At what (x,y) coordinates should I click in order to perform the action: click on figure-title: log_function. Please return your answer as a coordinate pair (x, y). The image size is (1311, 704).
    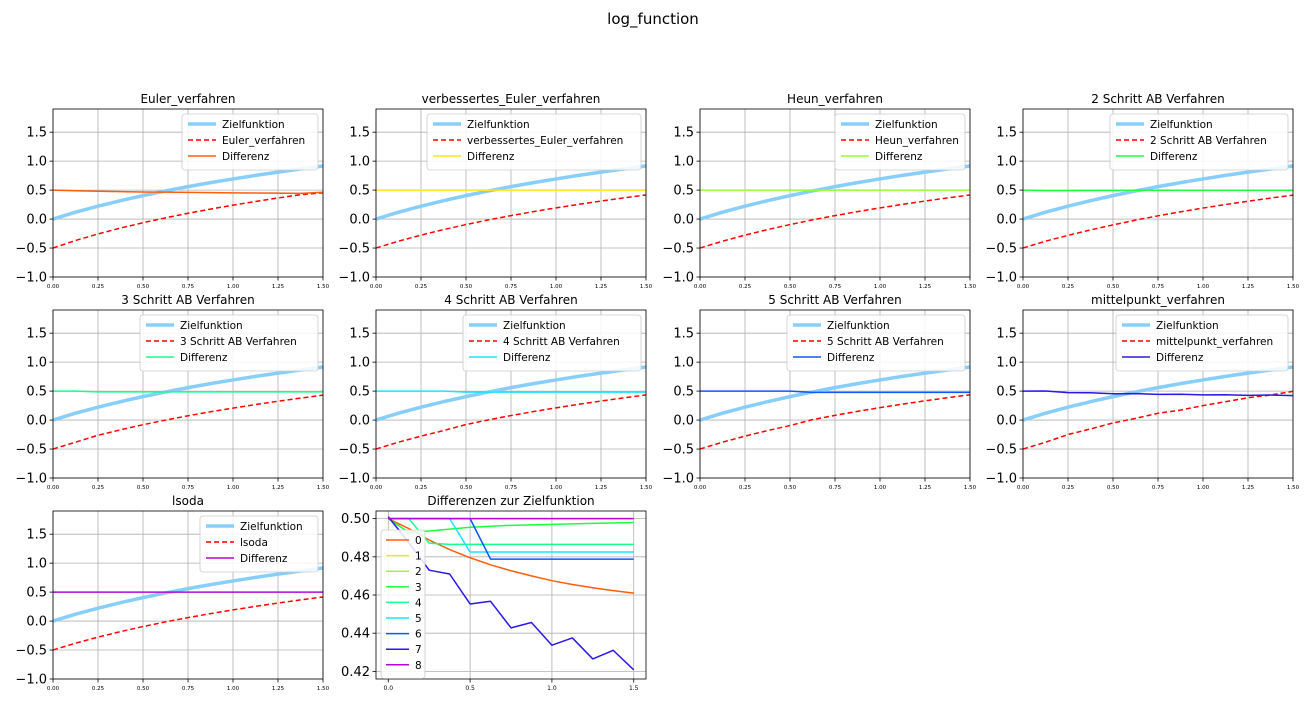
    Looking at the image, I should click on (653, 19).